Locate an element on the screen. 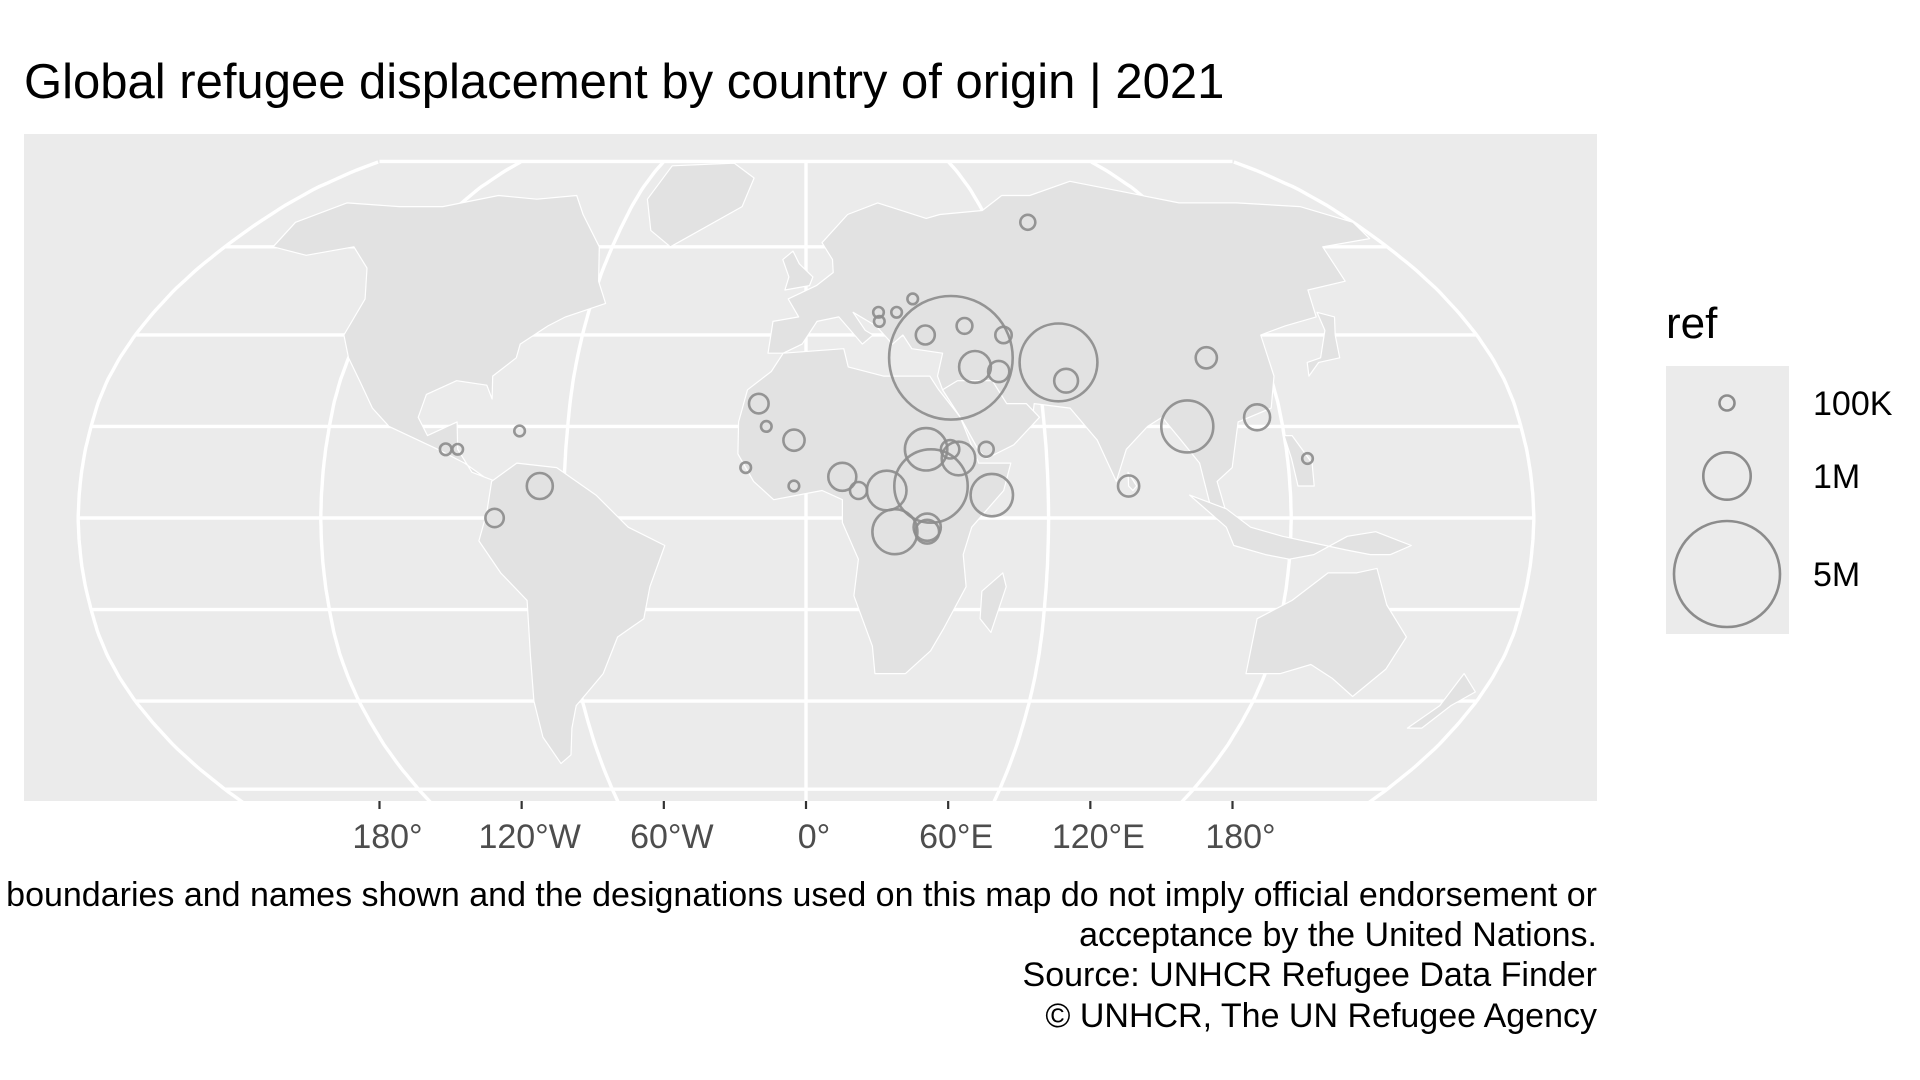 The width and height of the screenshot is (1920, 1080). x-tick-label: 60°W is located at coordinates (672, 837).